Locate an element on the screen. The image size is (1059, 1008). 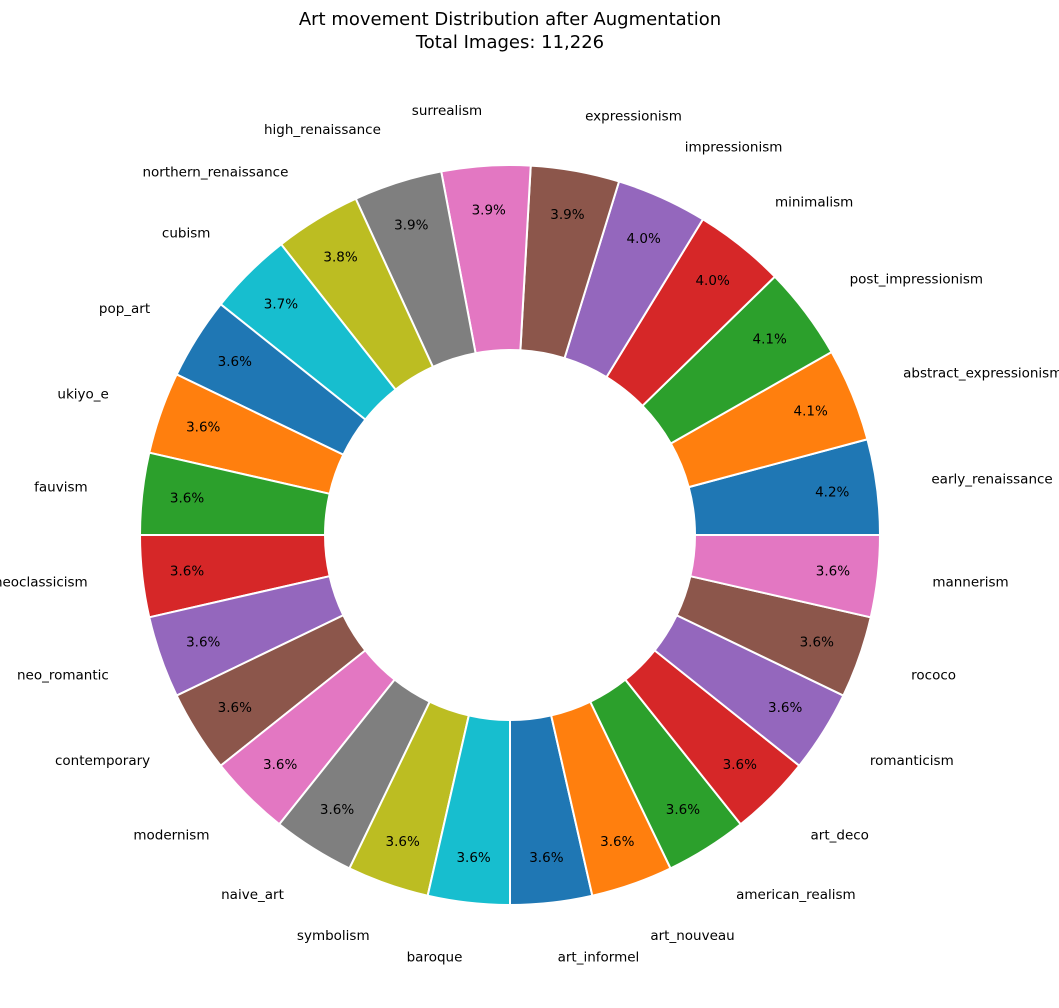
category-label-early-renaissance: early_renaissance is located at coordinates (991, 480).